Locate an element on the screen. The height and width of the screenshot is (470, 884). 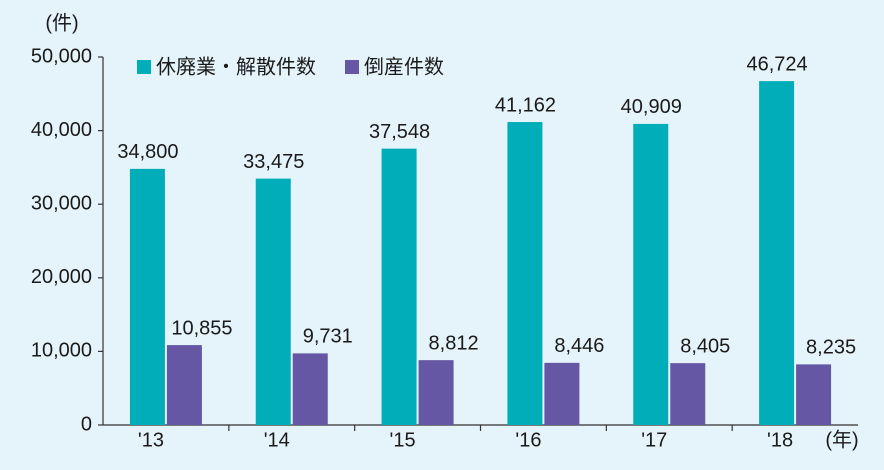
y-tick-label: 40,000 is located at coordinates (61, 130).